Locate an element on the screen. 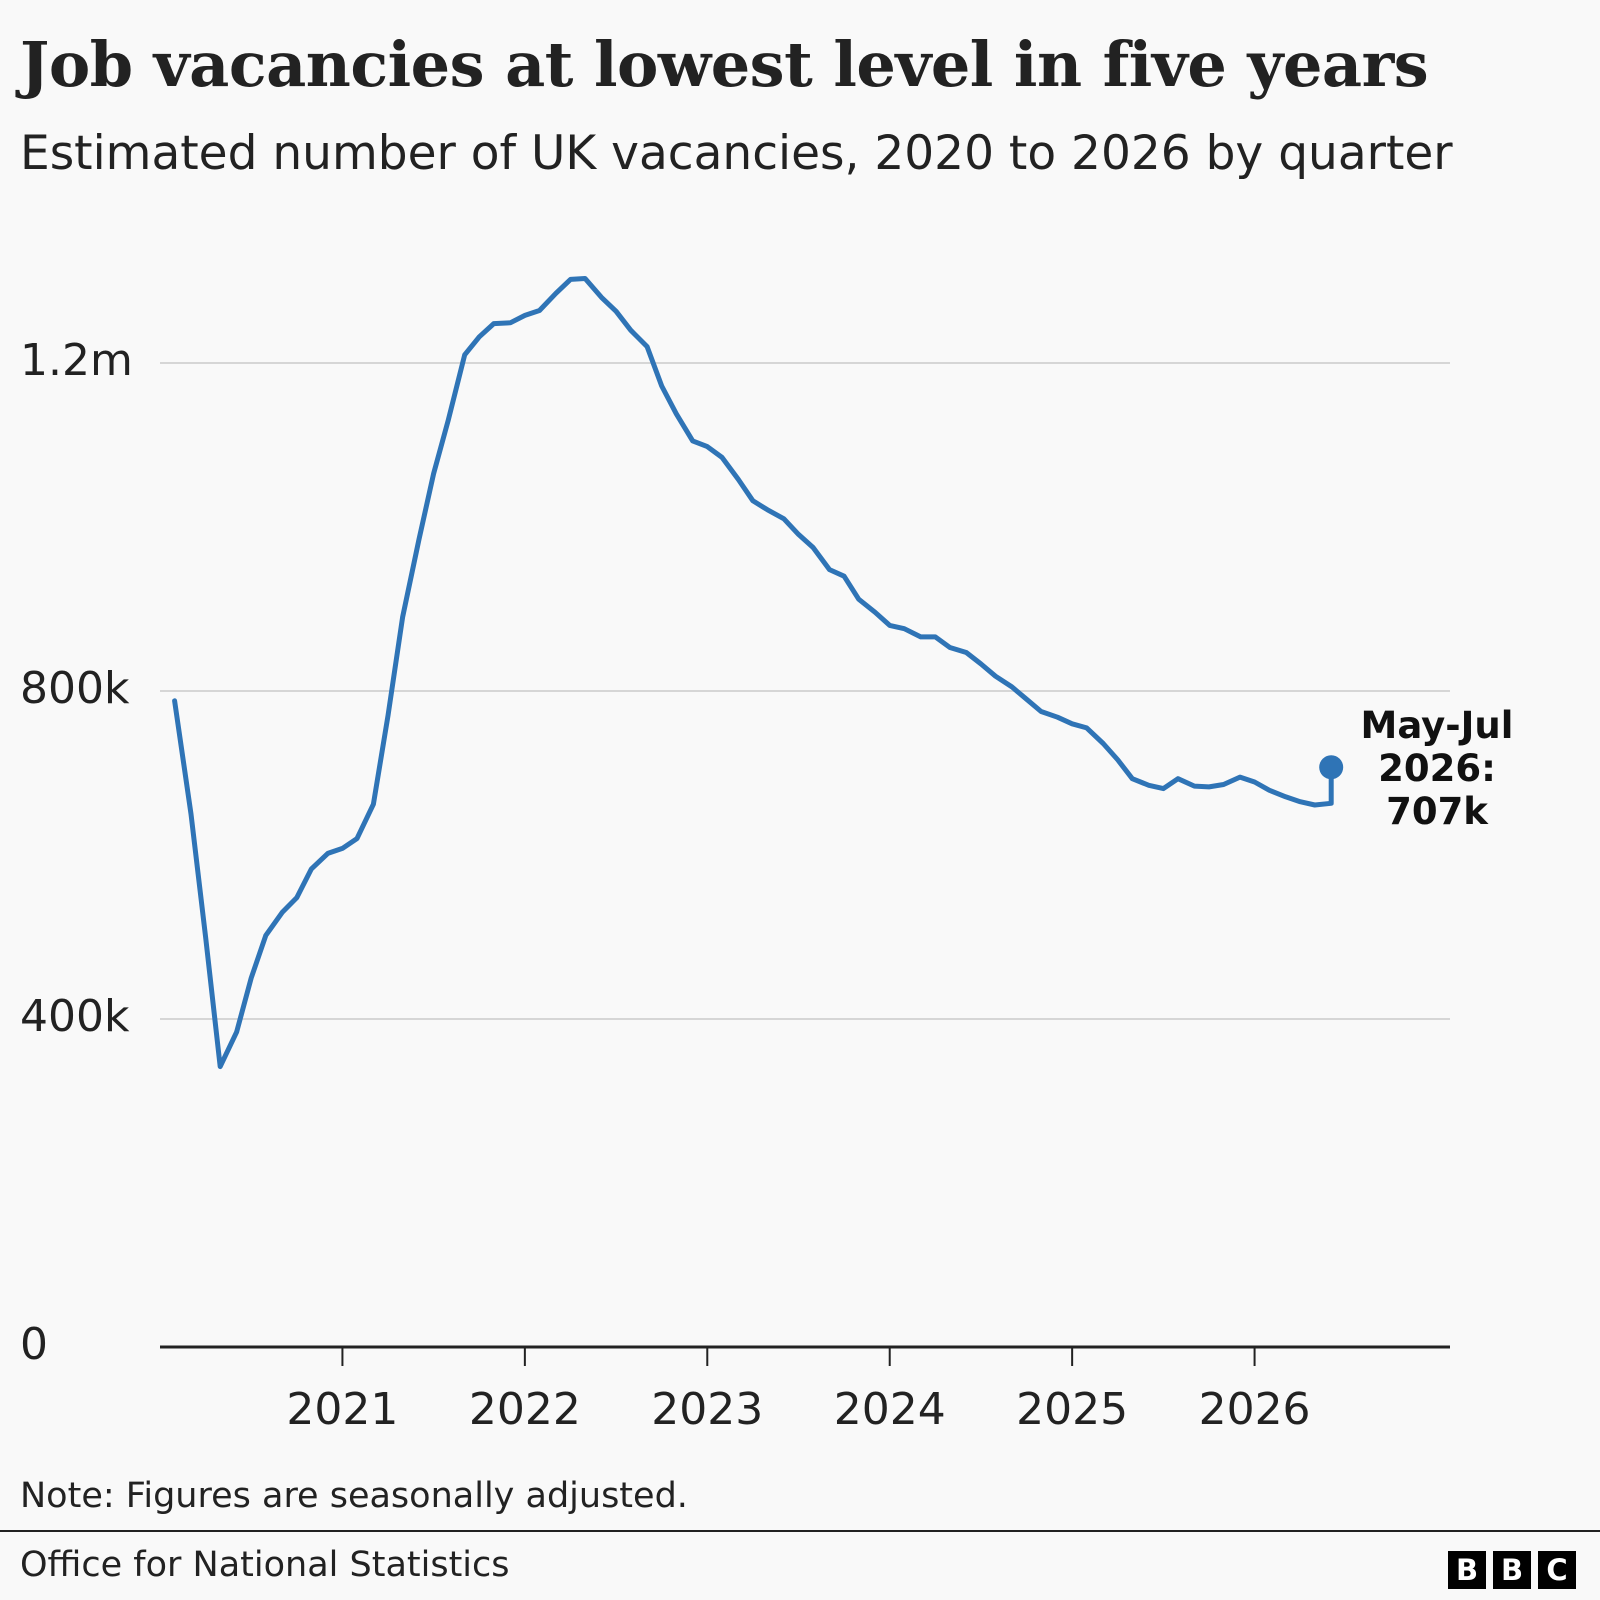 The width and height of the screenshot is (1600, 1600). y-tick-label: 400k is located at coordinates (75, 1016).